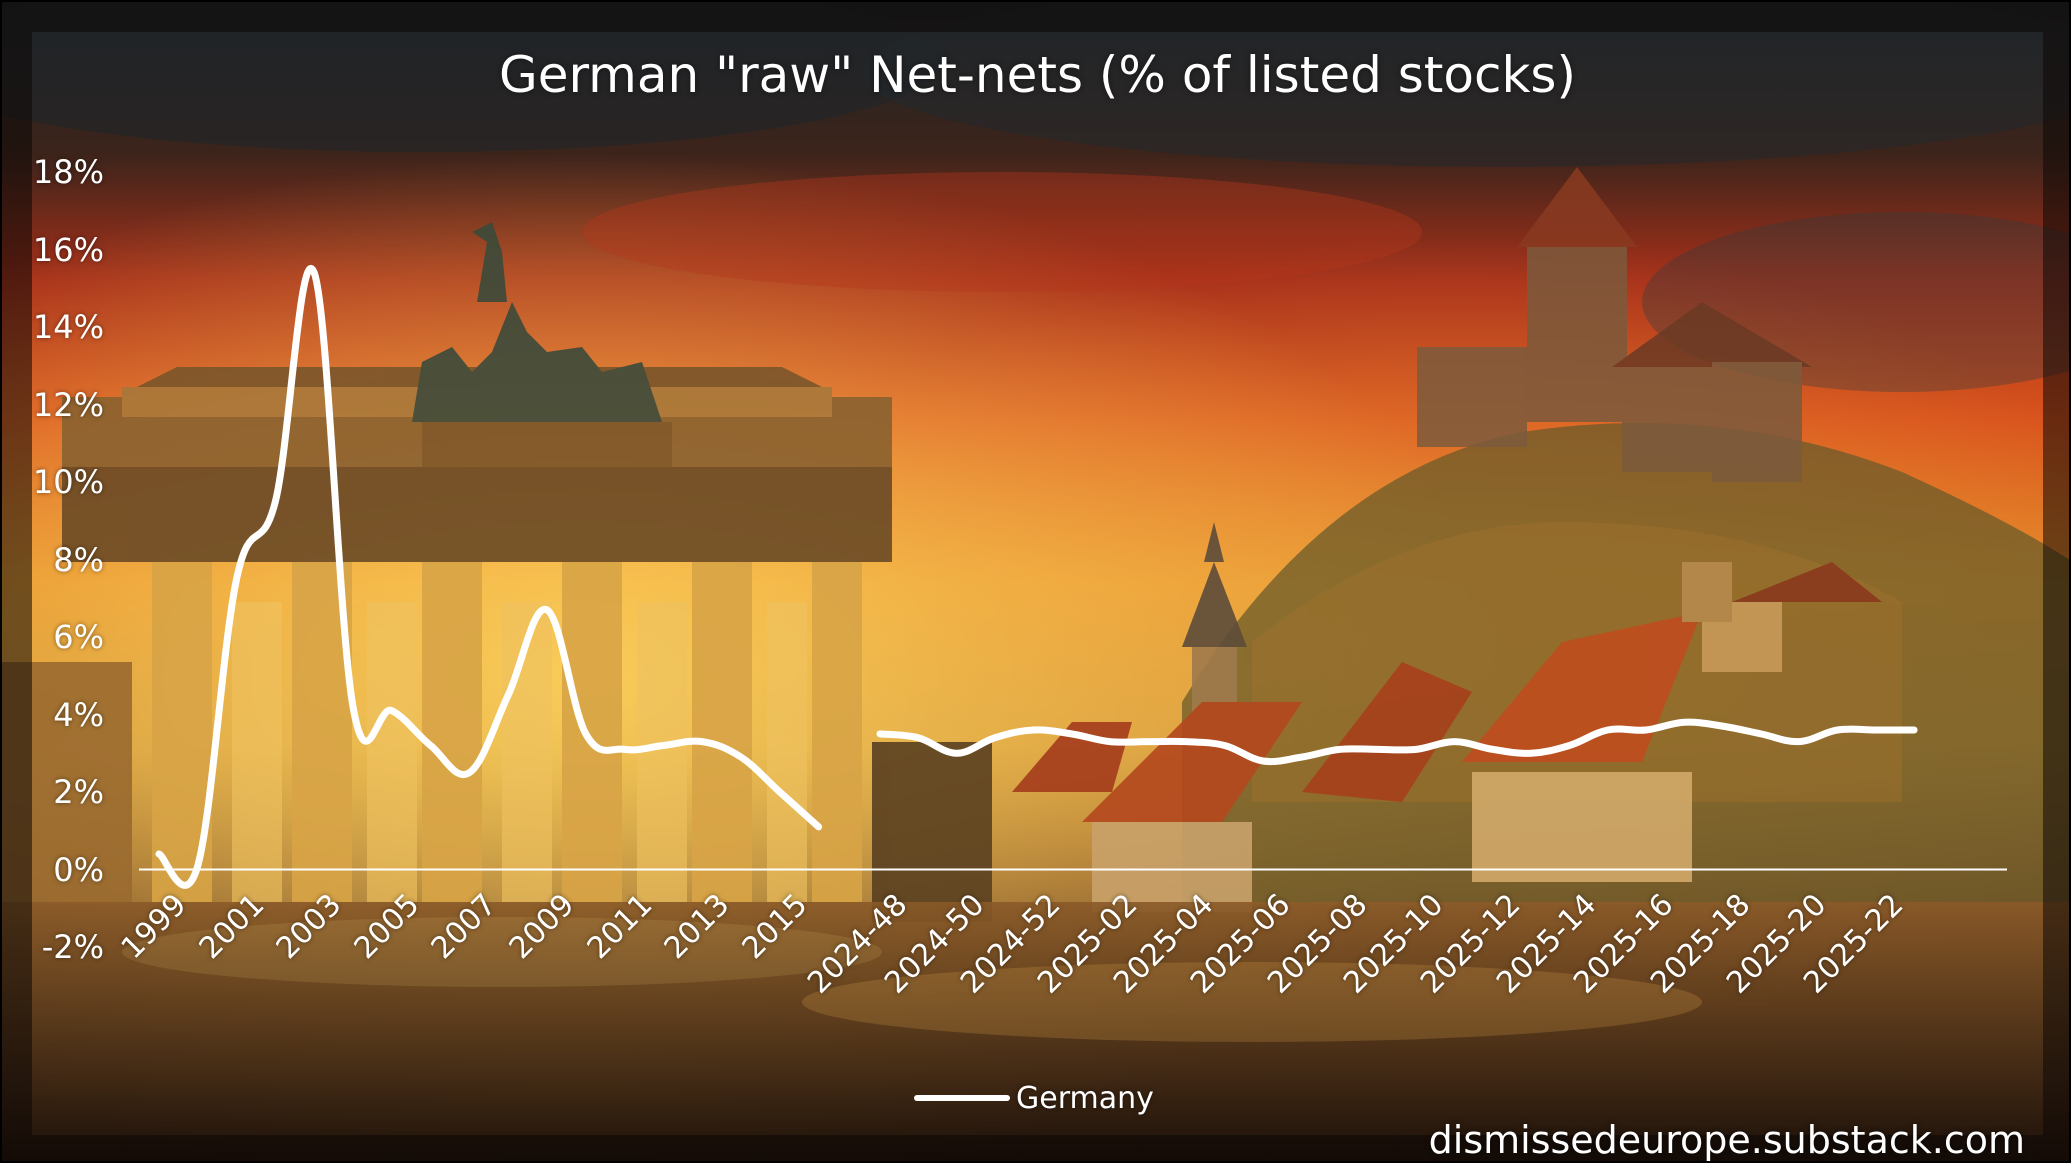  I want to click on y-tick-label: 2%, so click(78, 792).